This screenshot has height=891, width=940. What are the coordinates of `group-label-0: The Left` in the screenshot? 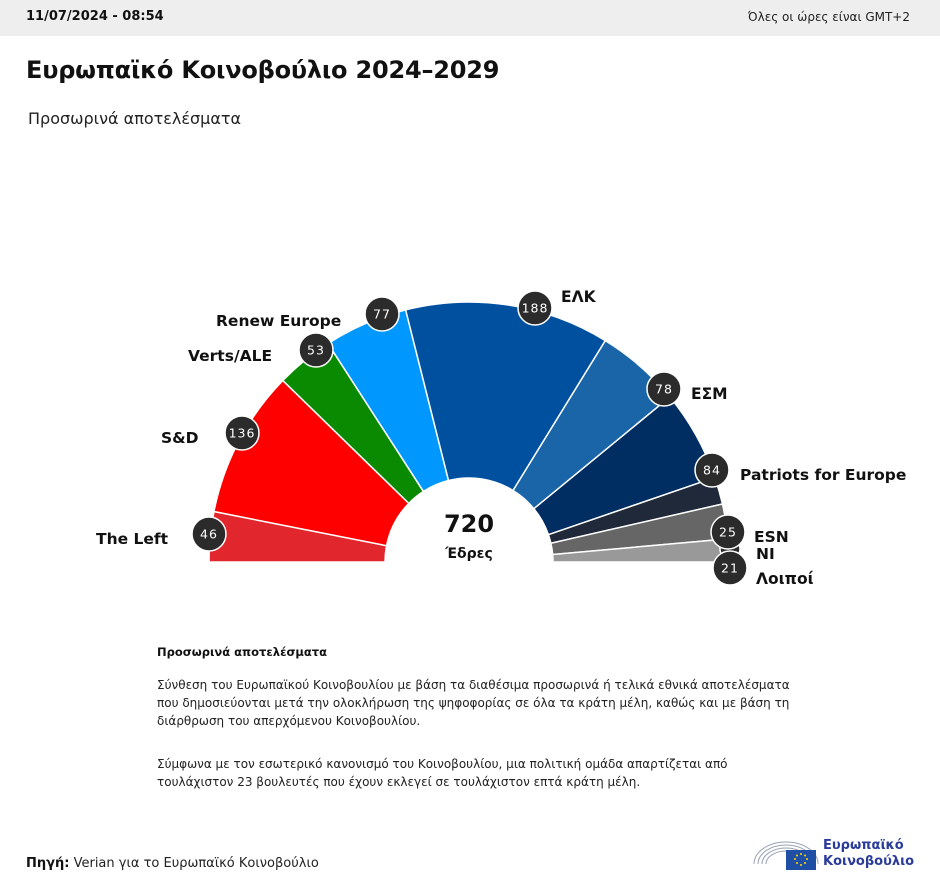 It's located at (132, 539).